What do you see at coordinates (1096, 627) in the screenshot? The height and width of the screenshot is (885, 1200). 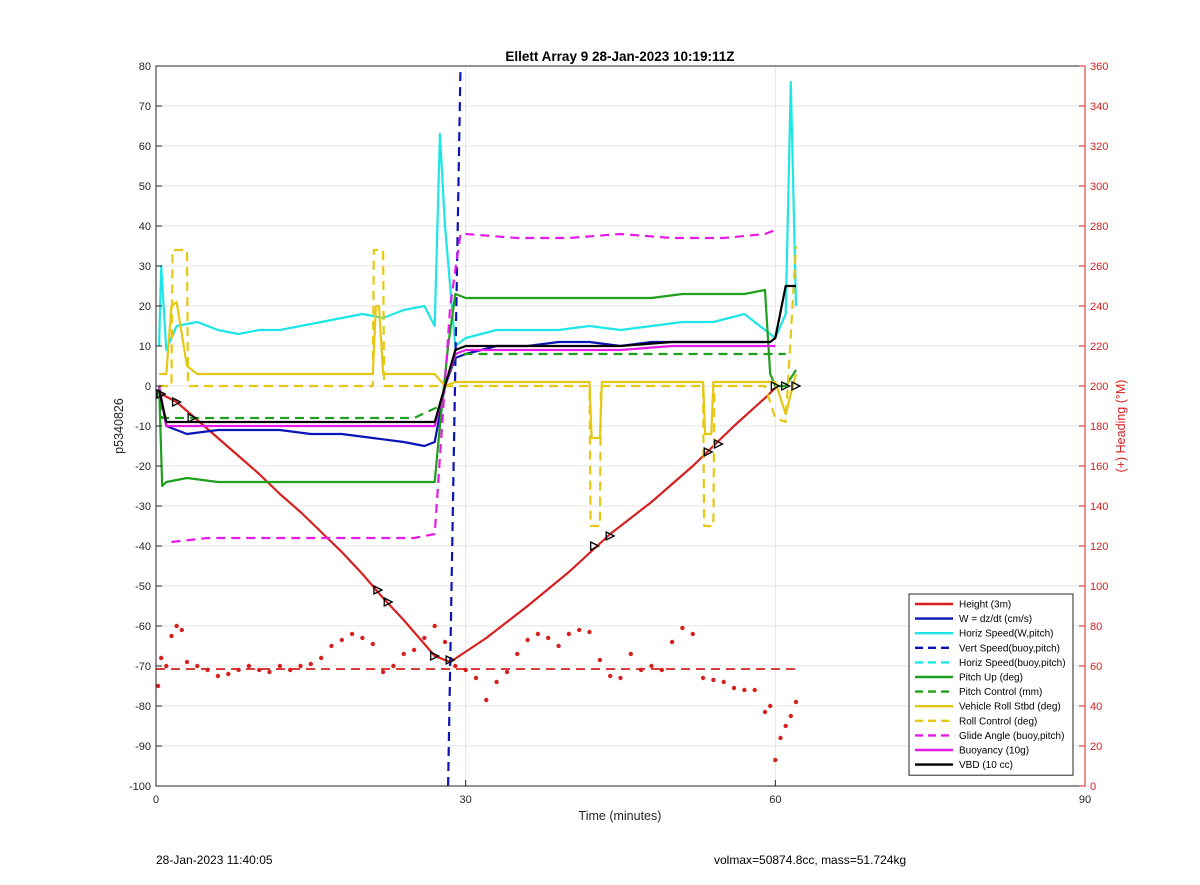 I see `y2-tick-label: 80` at bounding box center [1096, 627].